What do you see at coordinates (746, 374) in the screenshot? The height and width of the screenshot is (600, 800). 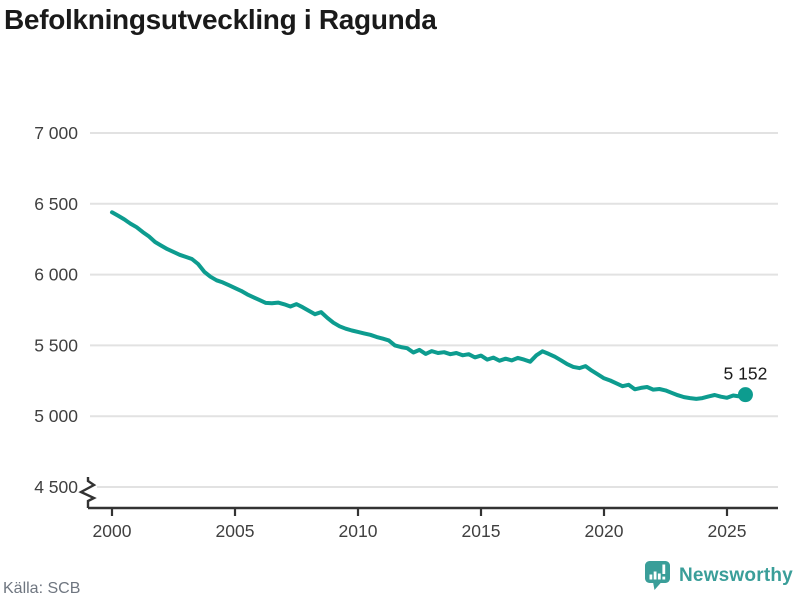 I see `last-value-label: 5 152` at bounding box center [746, 374].